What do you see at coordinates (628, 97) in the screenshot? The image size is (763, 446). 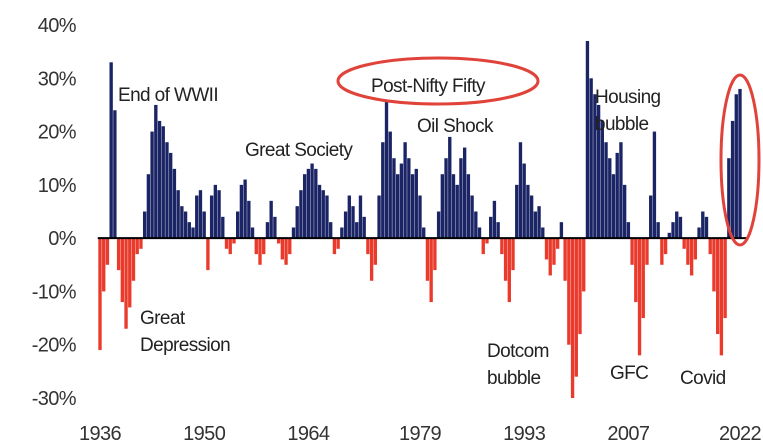 I see `annotation: Housing` at bounding box center [628, 97].